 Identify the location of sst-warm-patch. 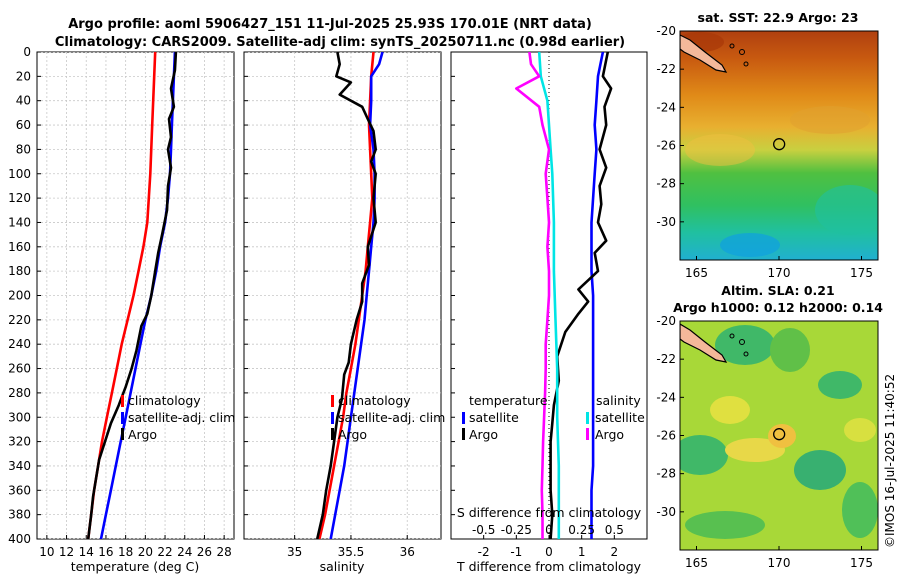
(830, 120).